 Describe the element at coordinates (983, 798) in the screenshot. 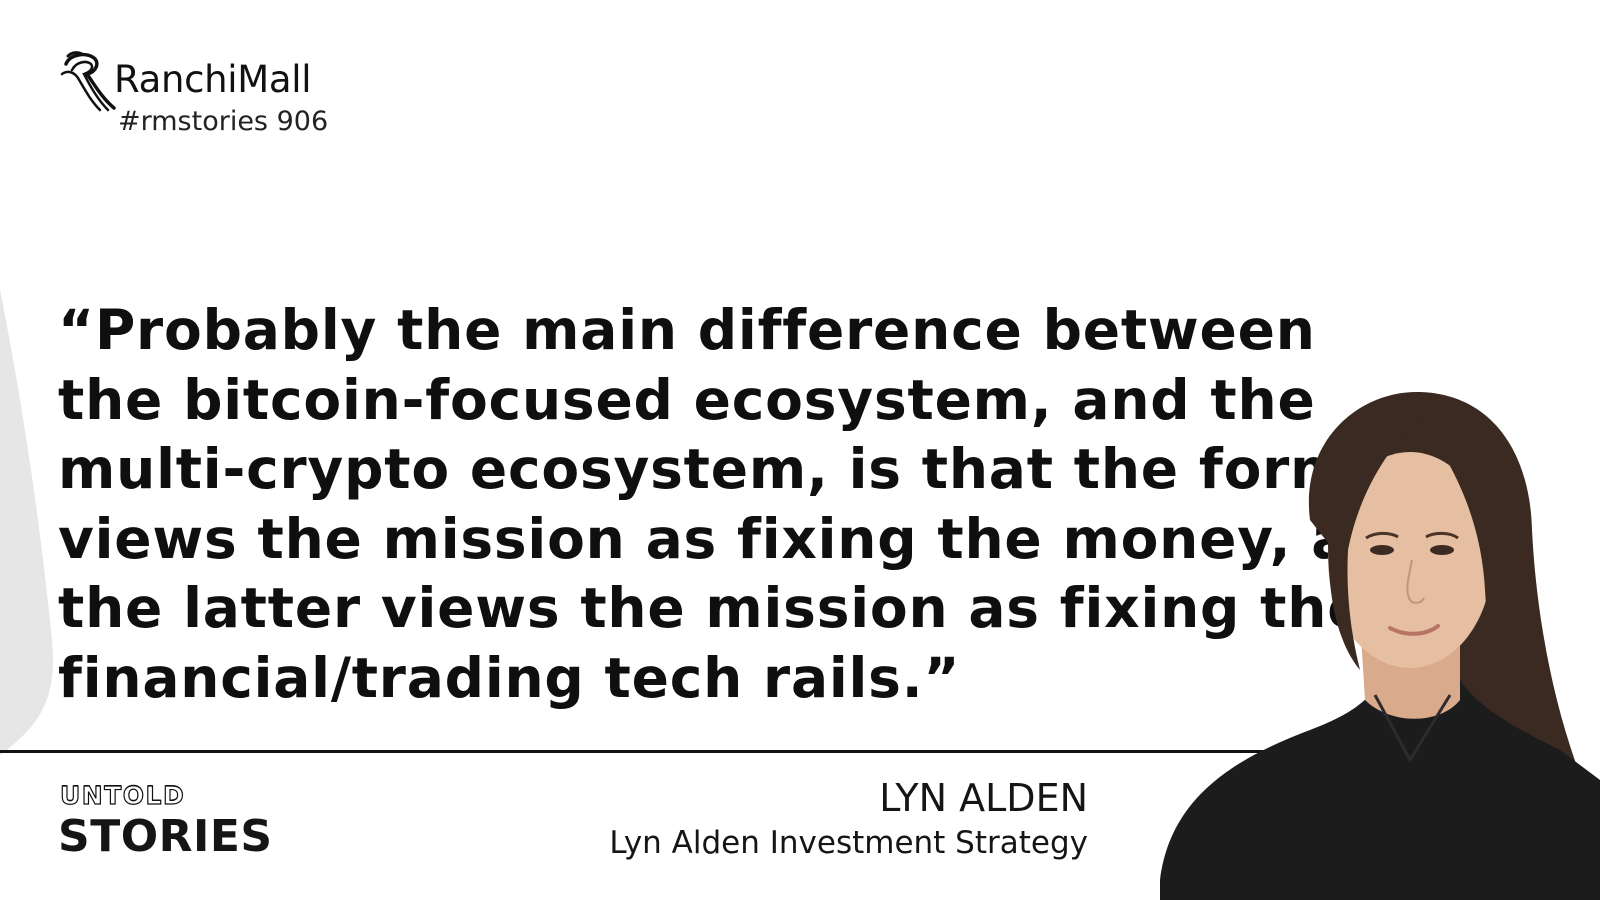

I see `speaker-name: LYN ALDEN` at that location.